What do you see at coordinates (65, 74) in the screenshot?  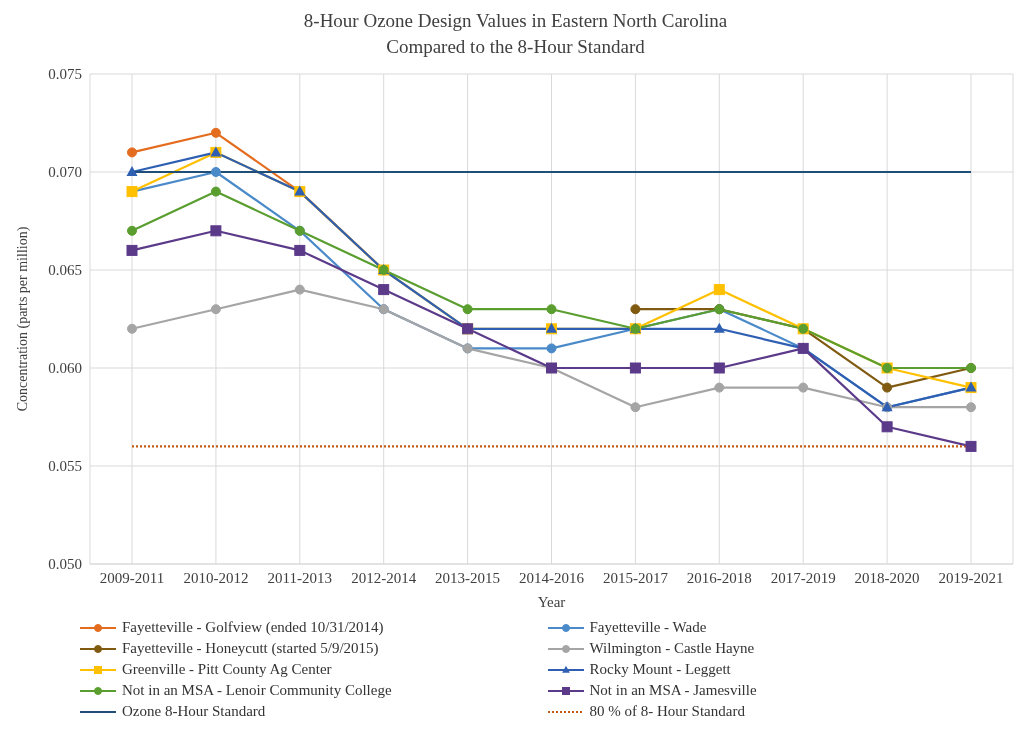 I see `y-tick-label: 0.075` at bounding box center [65, 74].